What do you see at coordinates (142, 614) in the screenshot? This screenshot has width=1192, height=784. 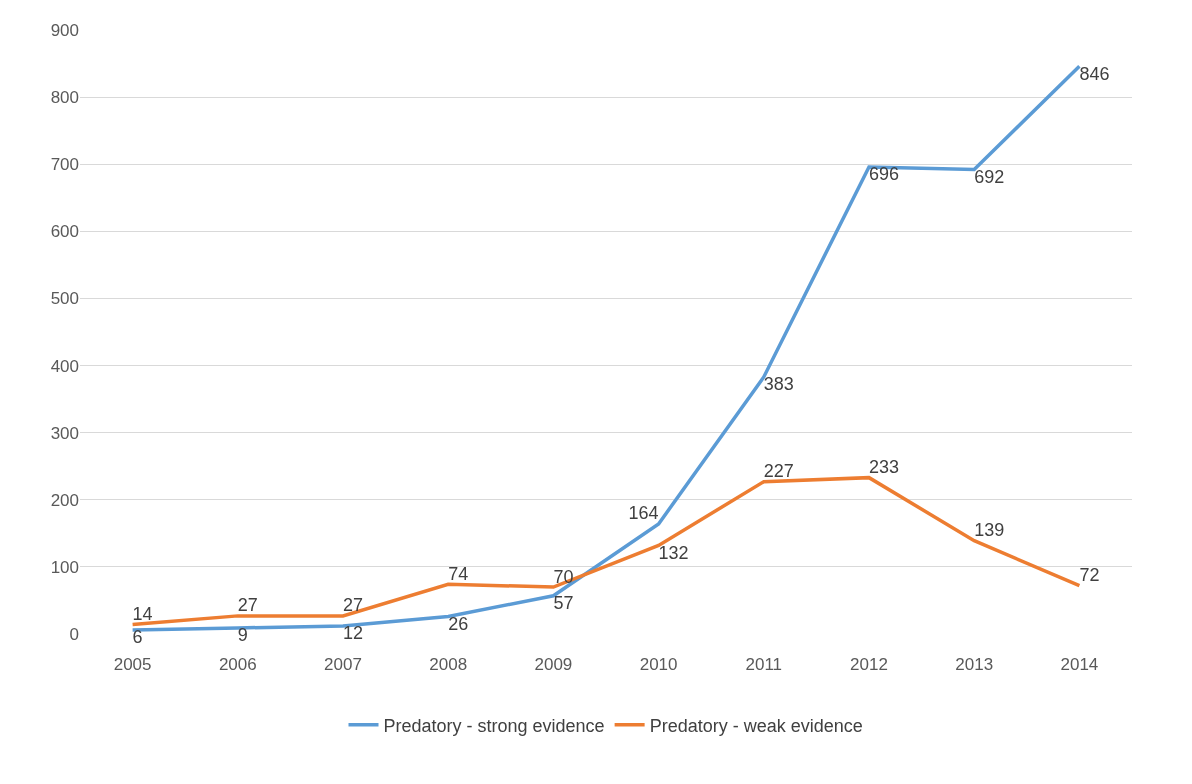 I see `data-label: 14` at bounding box center [142, 614].